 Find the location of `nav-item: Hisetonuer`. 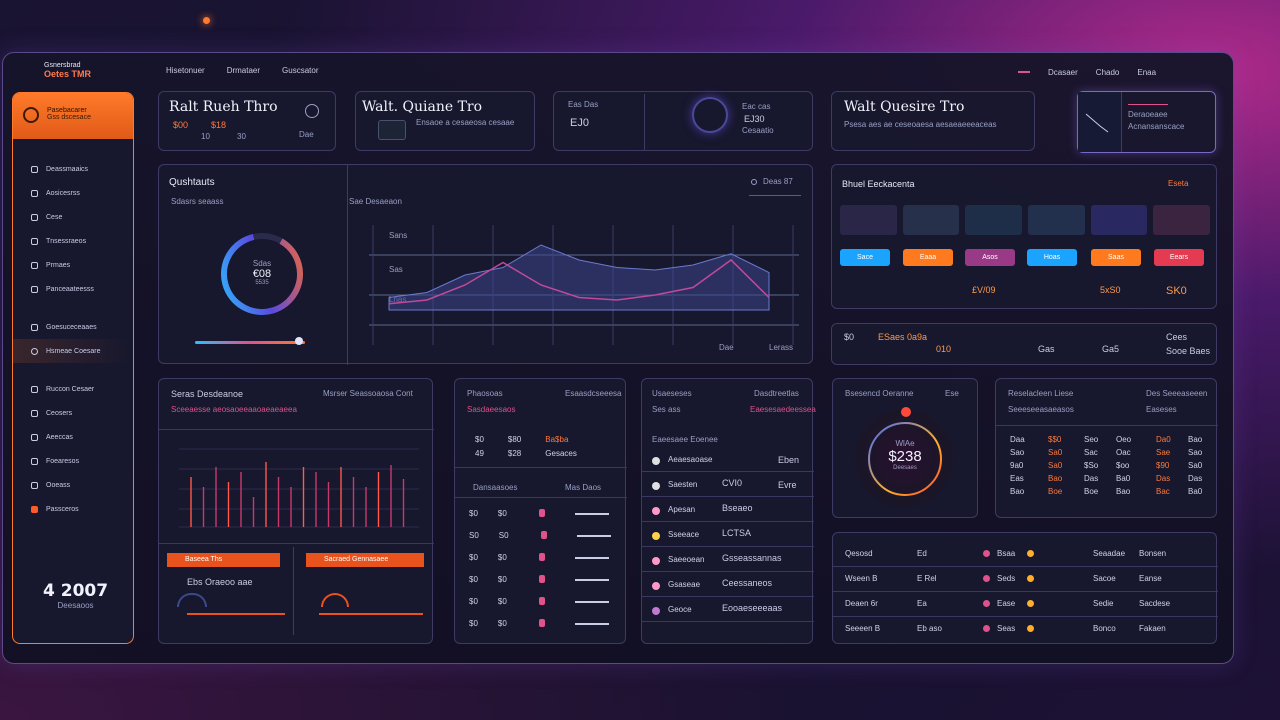

nav-item: Hisetonuer is located at coordinates (185, 70).